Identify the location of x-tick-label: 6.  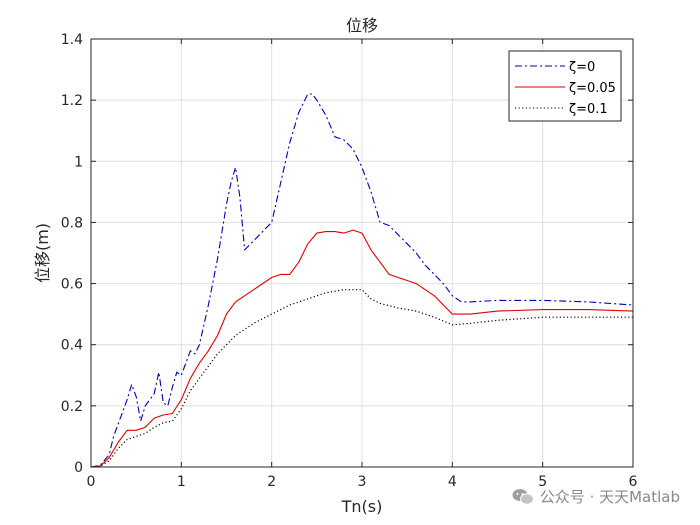
(633, 482).